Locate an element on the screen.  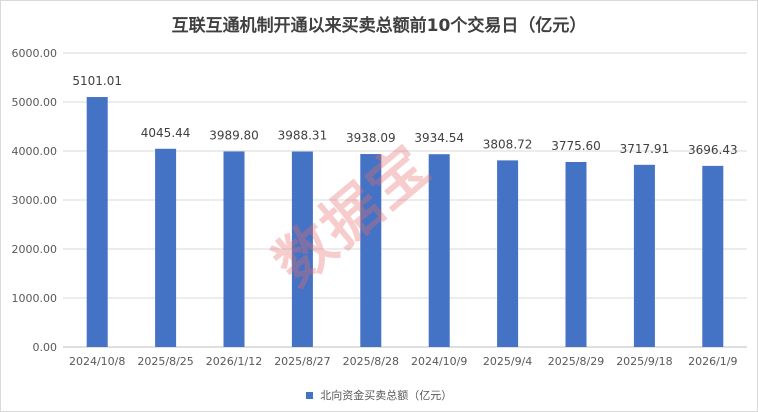
y-tick-label: 2000.00 is located at coordinates (35, 249).